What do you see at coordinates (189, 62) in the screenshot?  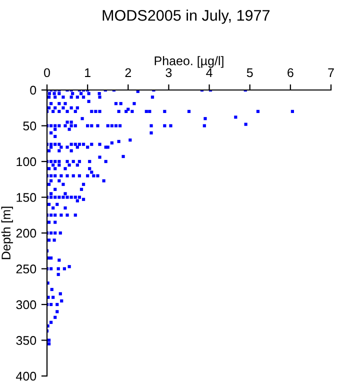 I see `x-axis-title: Phaeo. [µg/l]` at bounding box center [189, 62].